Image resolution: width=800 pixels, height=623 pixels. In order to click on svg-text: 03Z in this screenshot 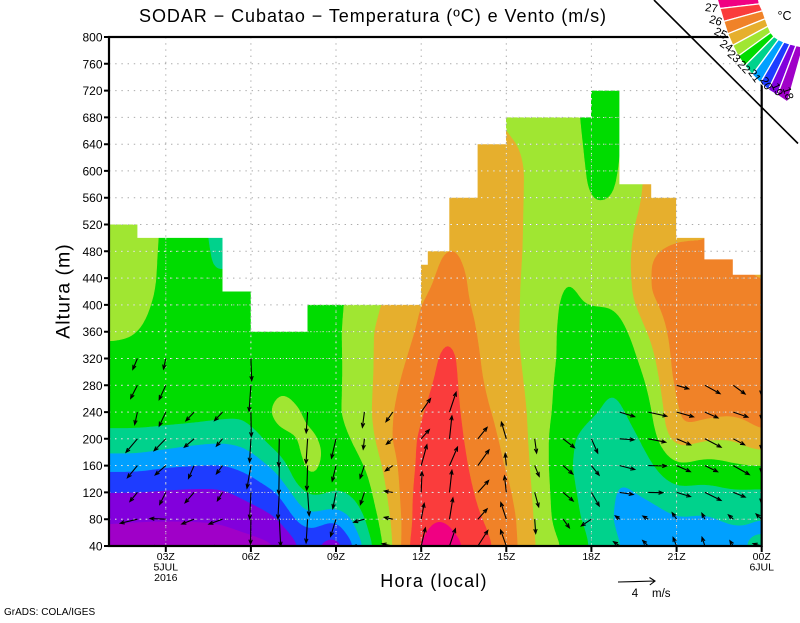, I will do `click(166, 557)`.